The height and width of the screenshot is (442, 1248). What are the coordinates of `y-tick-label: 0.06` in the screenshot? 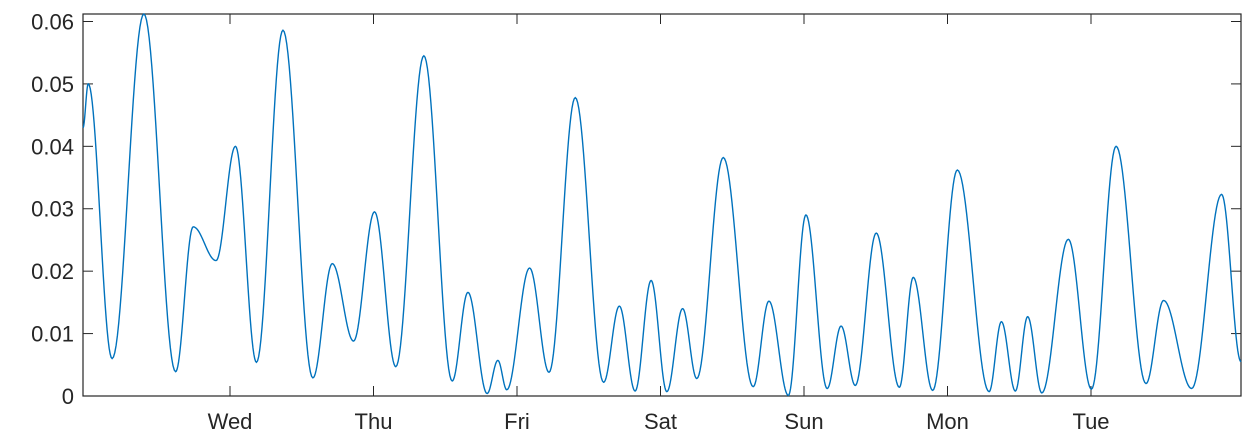 It's located at (52, 21).